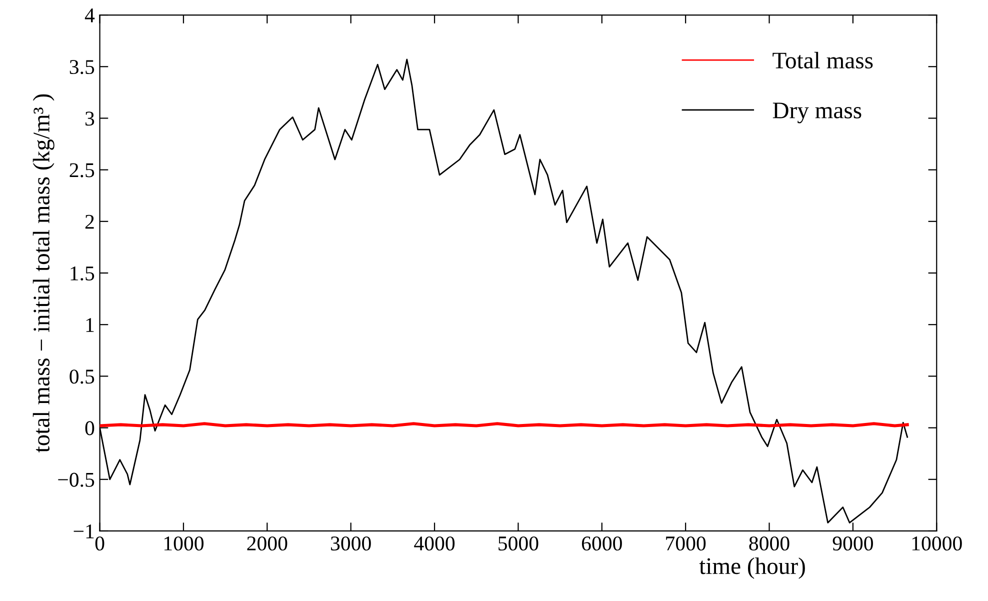  What do you see at coordinates (82, 273) in the screenshot?
I see `y-tick-label: 1.5` at bounding box center [82, 273].